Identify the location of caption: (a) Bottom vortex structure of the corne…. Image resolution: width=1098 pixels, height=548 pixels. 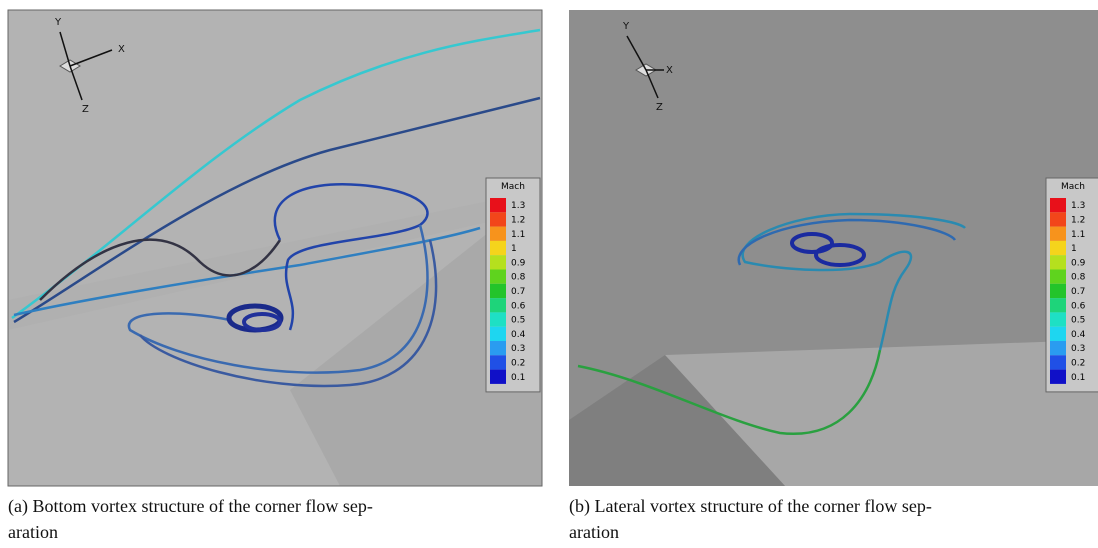
(190, 506).